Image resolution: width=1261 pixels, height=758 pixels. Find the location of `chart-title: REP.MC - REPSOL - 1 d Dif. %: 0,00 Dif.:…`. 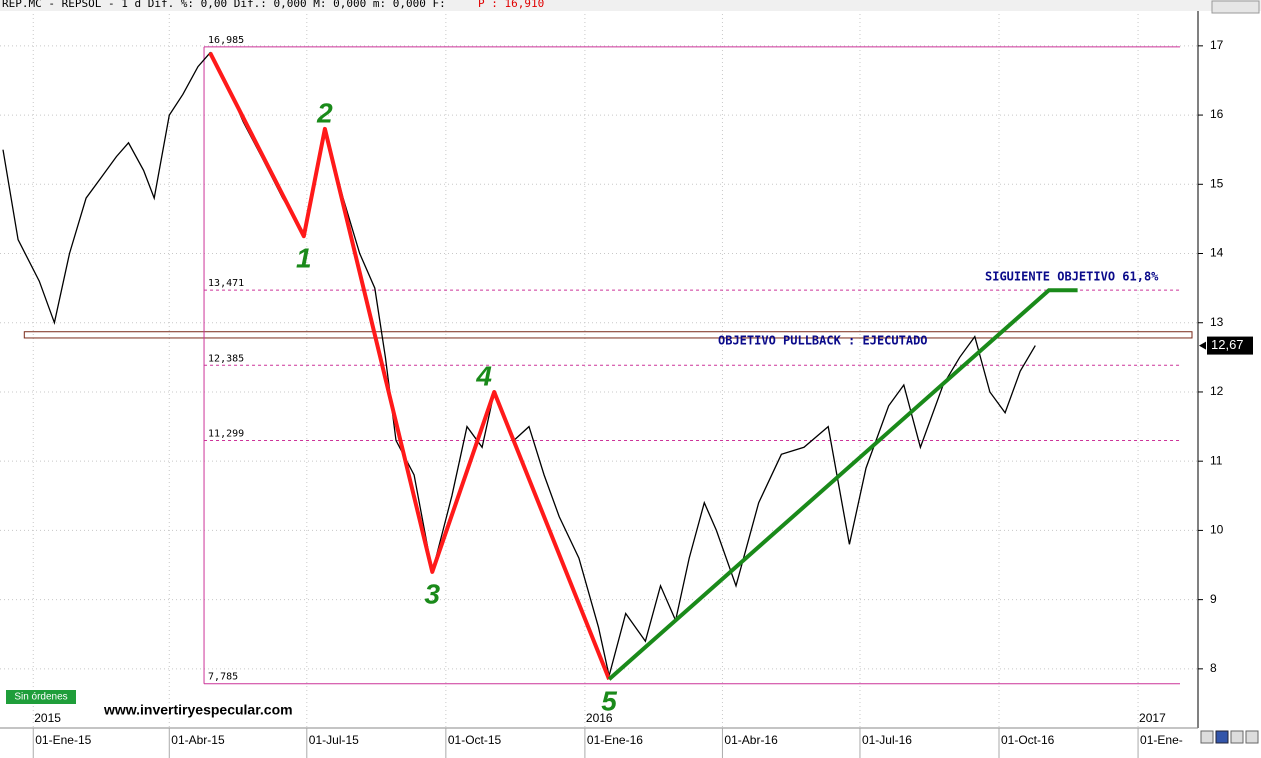

chart-title: REP.MC - REPSOL - 1 d Dif. %: 0,00 Dif.:… is located at coordinates (224, 5).